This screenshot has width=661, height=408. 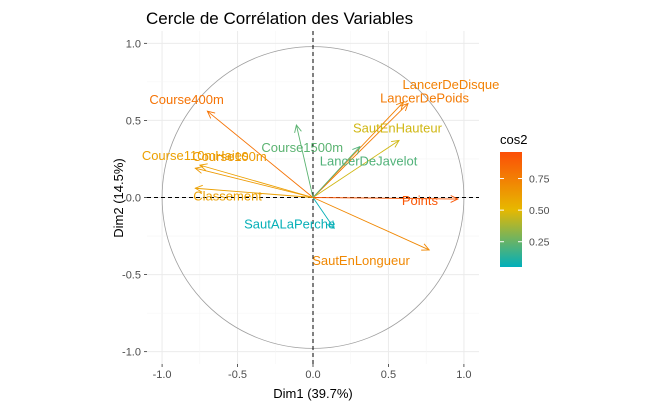 I want to click on label-SautALaPerche: SautALaPerche, so click(x=289, y=223).